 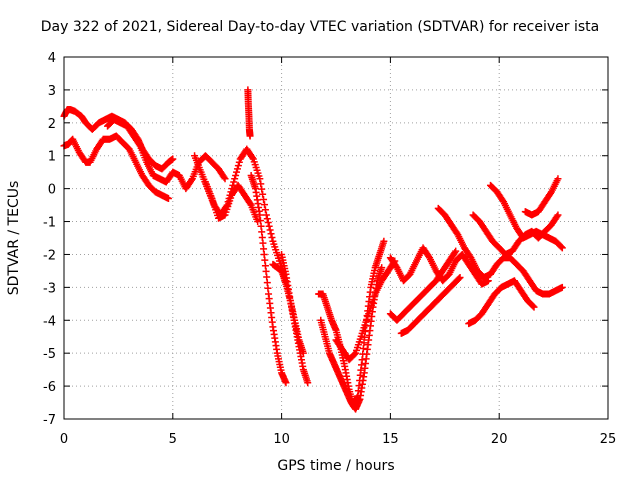 I want to click on x-tick-label: 20, so click(x=499, y=439).